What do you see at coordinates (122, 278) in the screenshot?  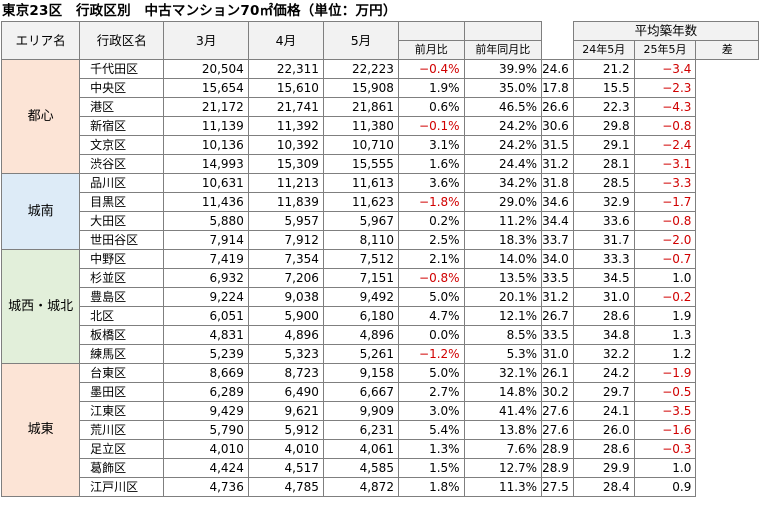 I see `ward-name: 杉並区` at bounding box center [122, 278].